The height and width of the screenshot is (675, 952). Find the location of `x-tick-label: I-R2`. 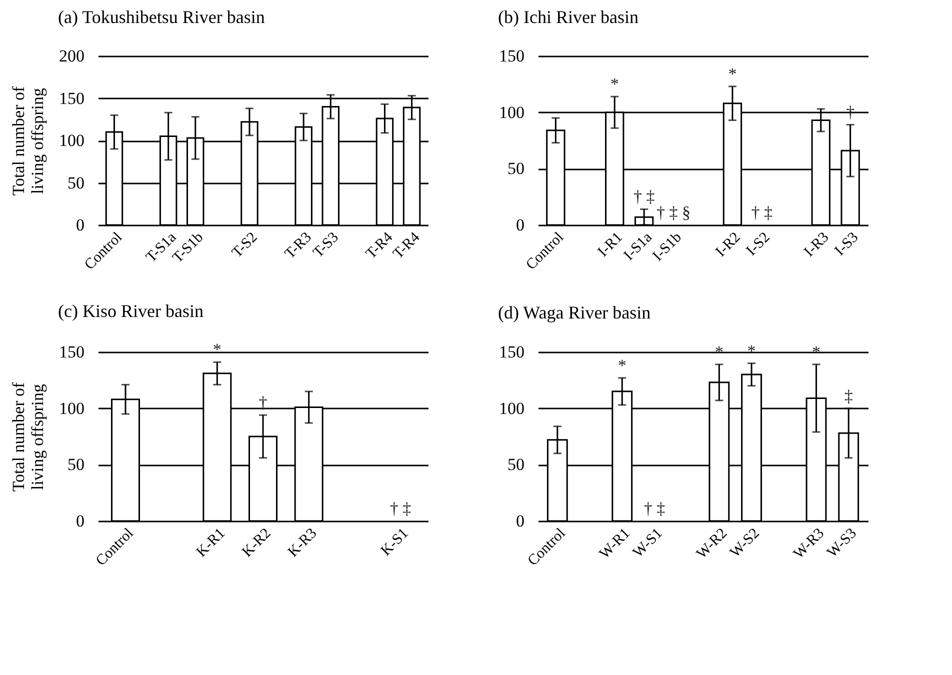

x-tick-label: I-R2 is located at coordinates (728, 245).